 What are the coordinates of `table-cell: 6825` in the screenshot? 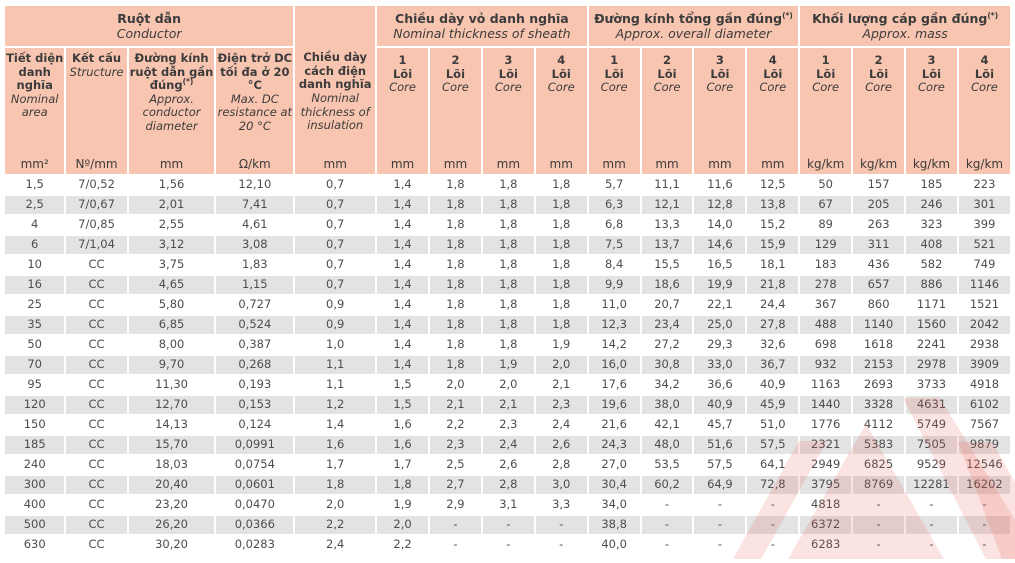 It's located at (879, 465).